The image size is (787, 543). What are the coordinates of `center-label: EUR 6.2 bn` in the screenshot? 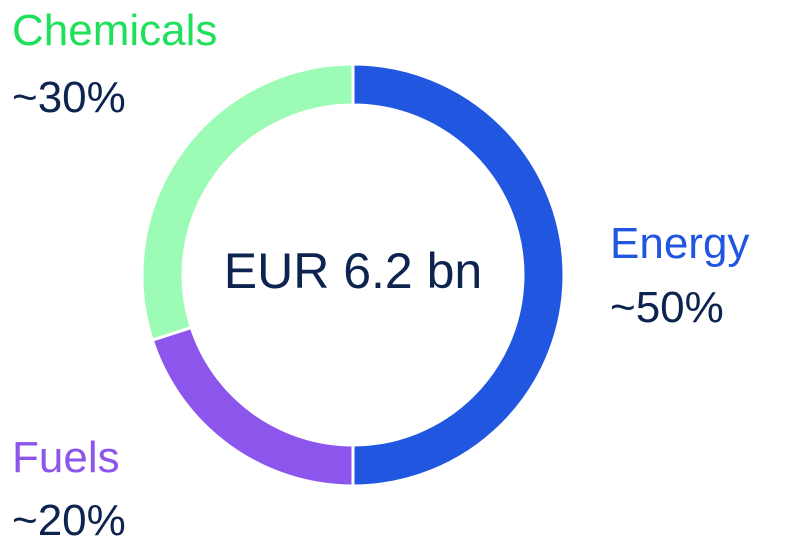 It's located at (353, 271).